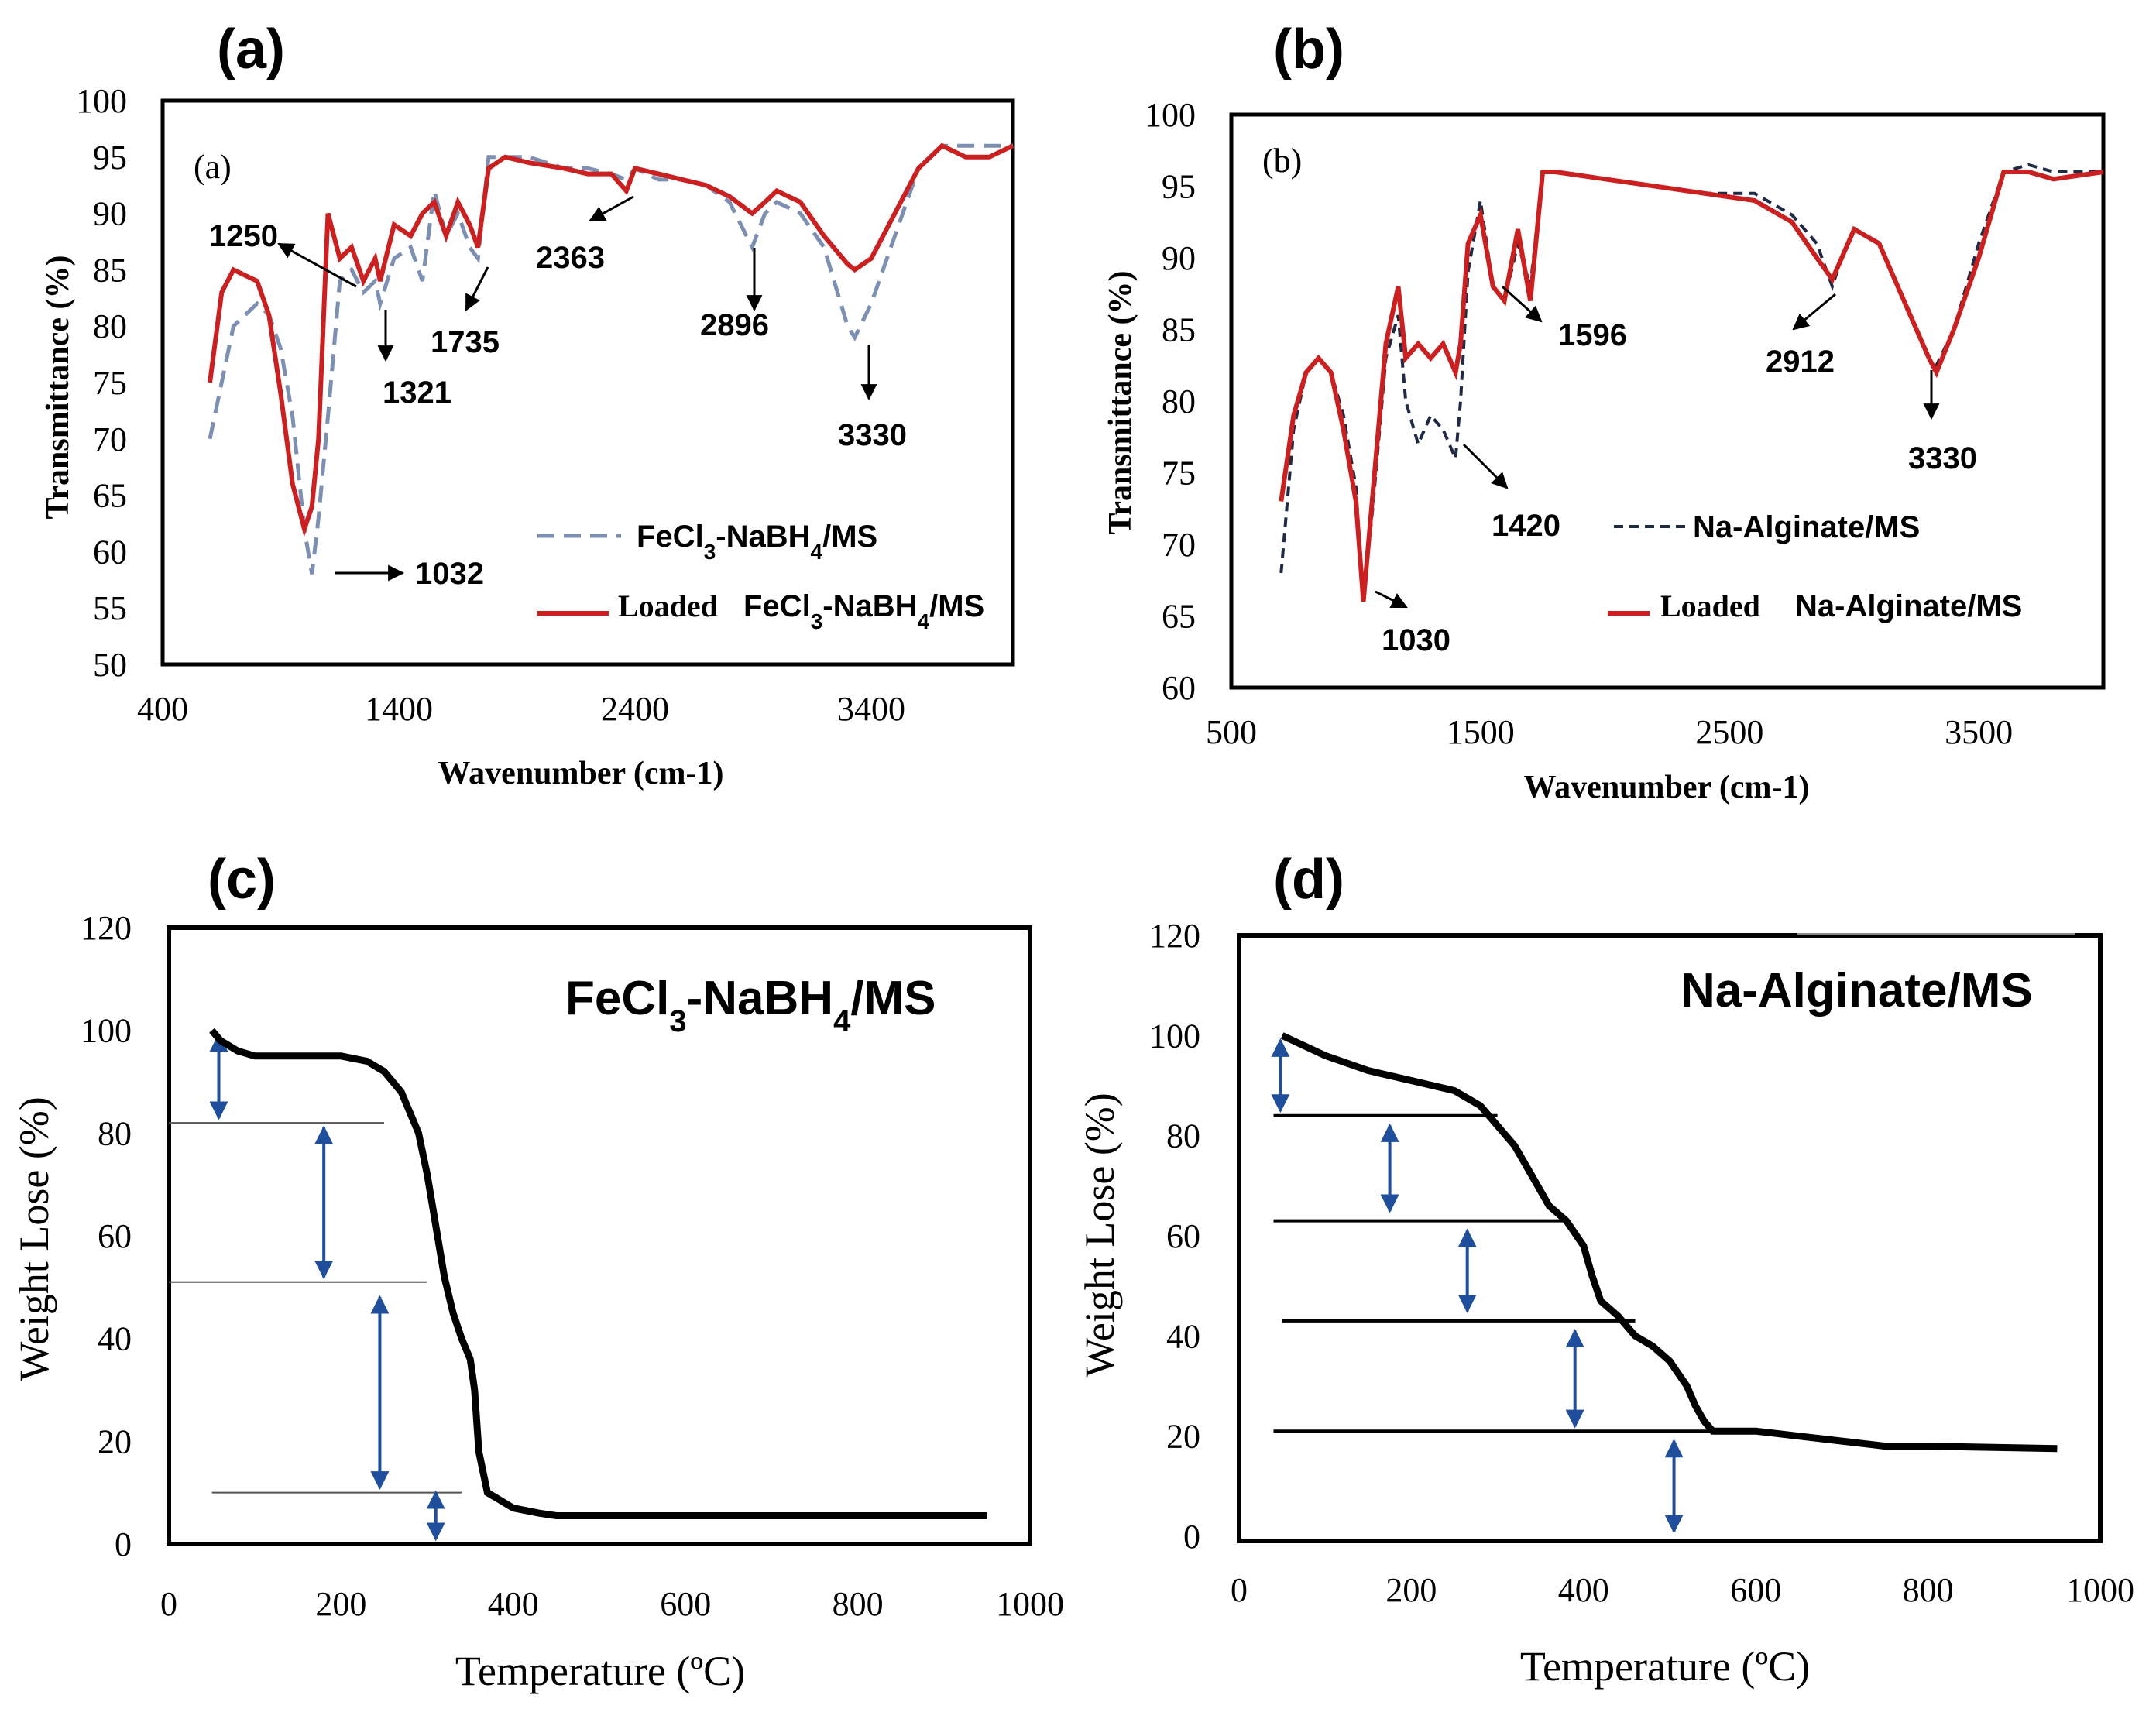 The width and height of the screenshot is (2156, 1719). I want to click on legend-label-loaded-alginate: Na-Alginate/MS, so click(1909, 606).